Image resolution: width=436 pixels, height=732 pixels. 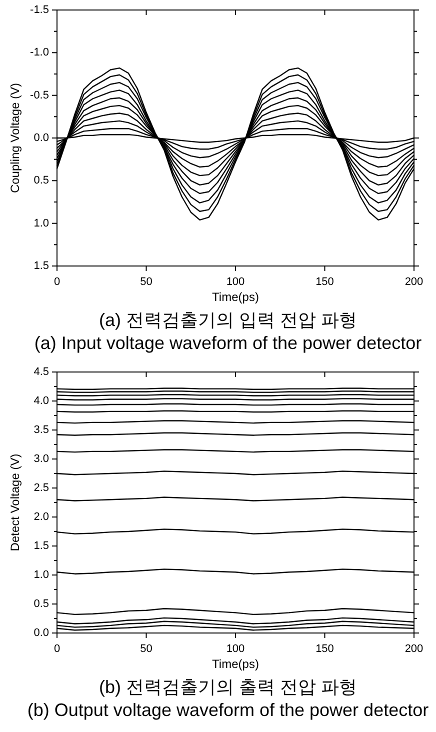 I want to click on text: (b) Output voltage waveform of the power detector, so click(x=228, y=710).